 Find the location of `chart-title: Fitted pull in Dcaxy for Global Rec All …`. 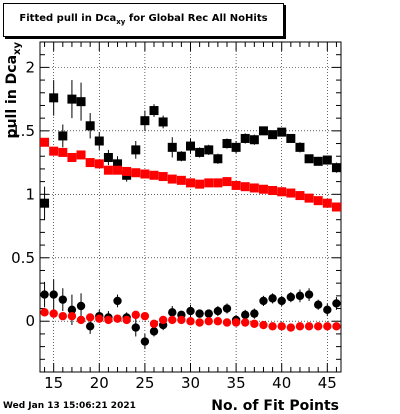

chart-title: Fitted pull in Dcaxy for Global Rec All … is located at coordinates (143, 19).